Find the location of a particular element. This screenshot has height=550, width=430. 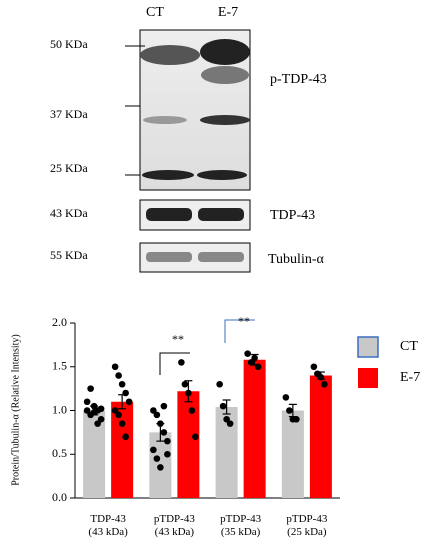

band-label: TDP-43 is located at coordinates (292, 215).